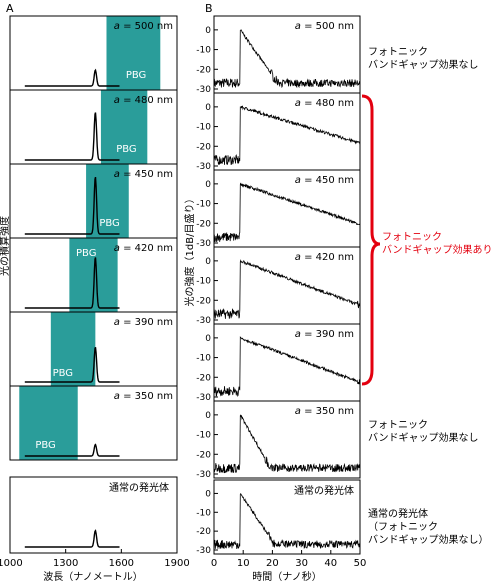  I want to click on x-tick-label: 20, so click(272, 563).